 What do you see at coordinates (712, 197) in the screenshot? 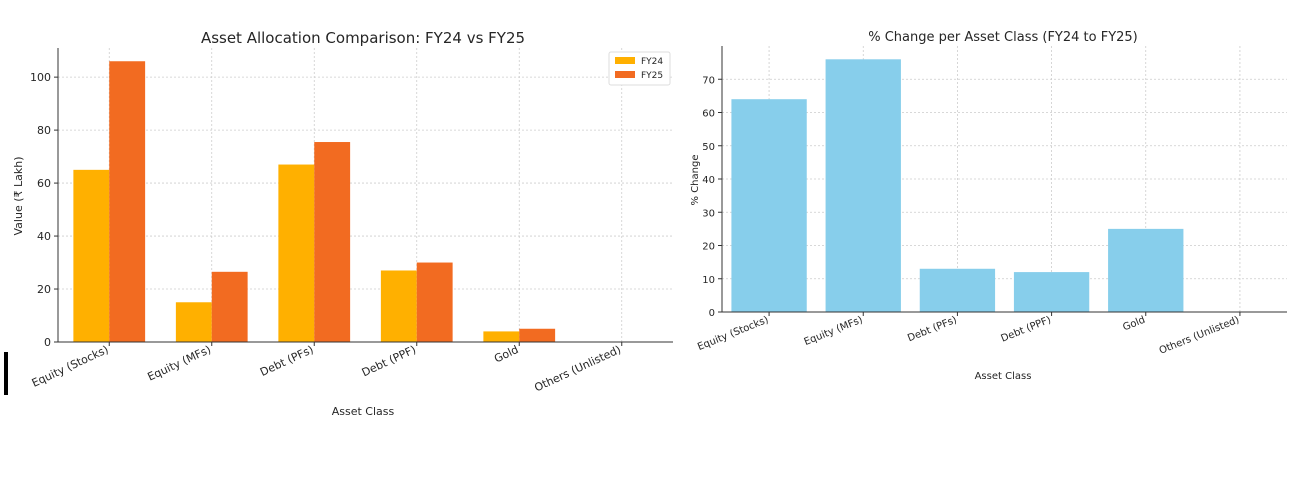
I see `y-ticks: 0 10 20 30 40 50 60 70` at bounding box center [712, 197].